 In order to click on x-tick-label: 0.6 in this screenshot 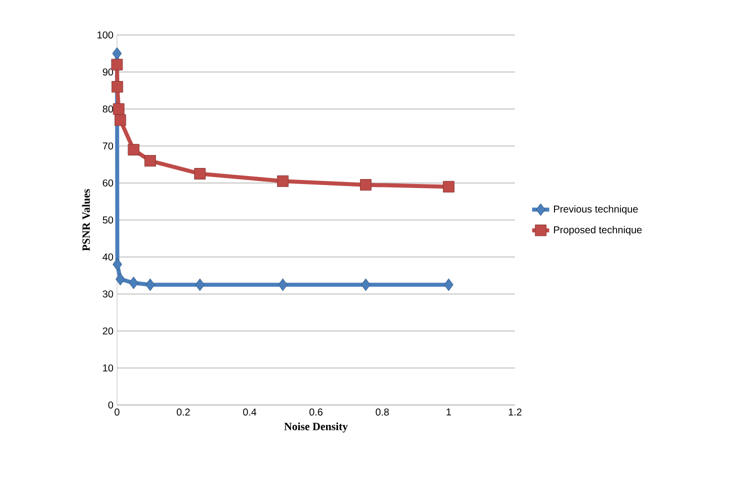, I will do `click(316, 412)`.